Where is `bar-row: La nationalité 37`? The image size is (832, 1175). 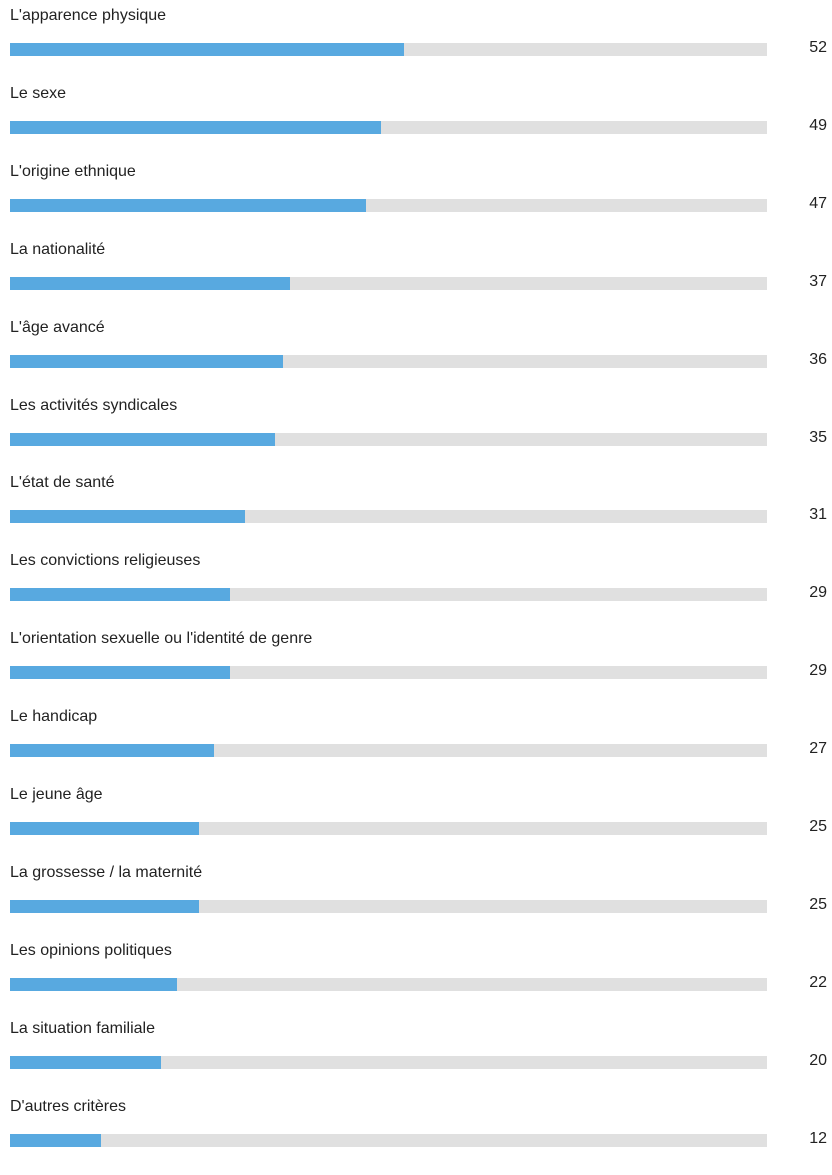 bar-row: La nationalité 37 is located at coordinates (416, 279).